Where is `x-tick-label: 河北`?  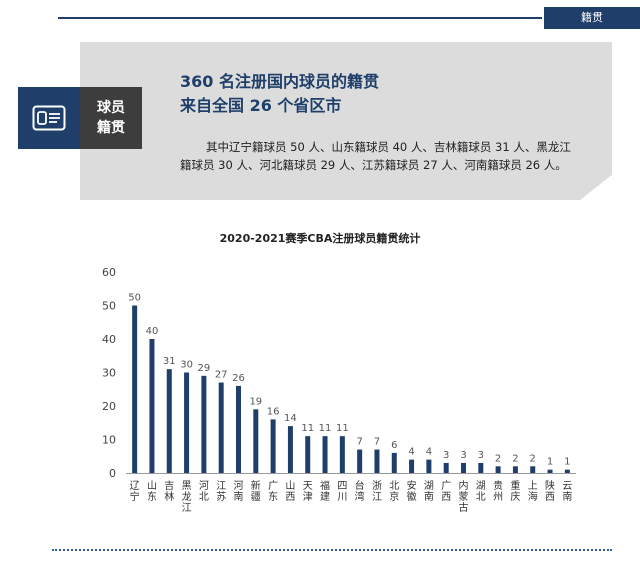
x-tick-label: 河北 is located at coordinates (204, 491).